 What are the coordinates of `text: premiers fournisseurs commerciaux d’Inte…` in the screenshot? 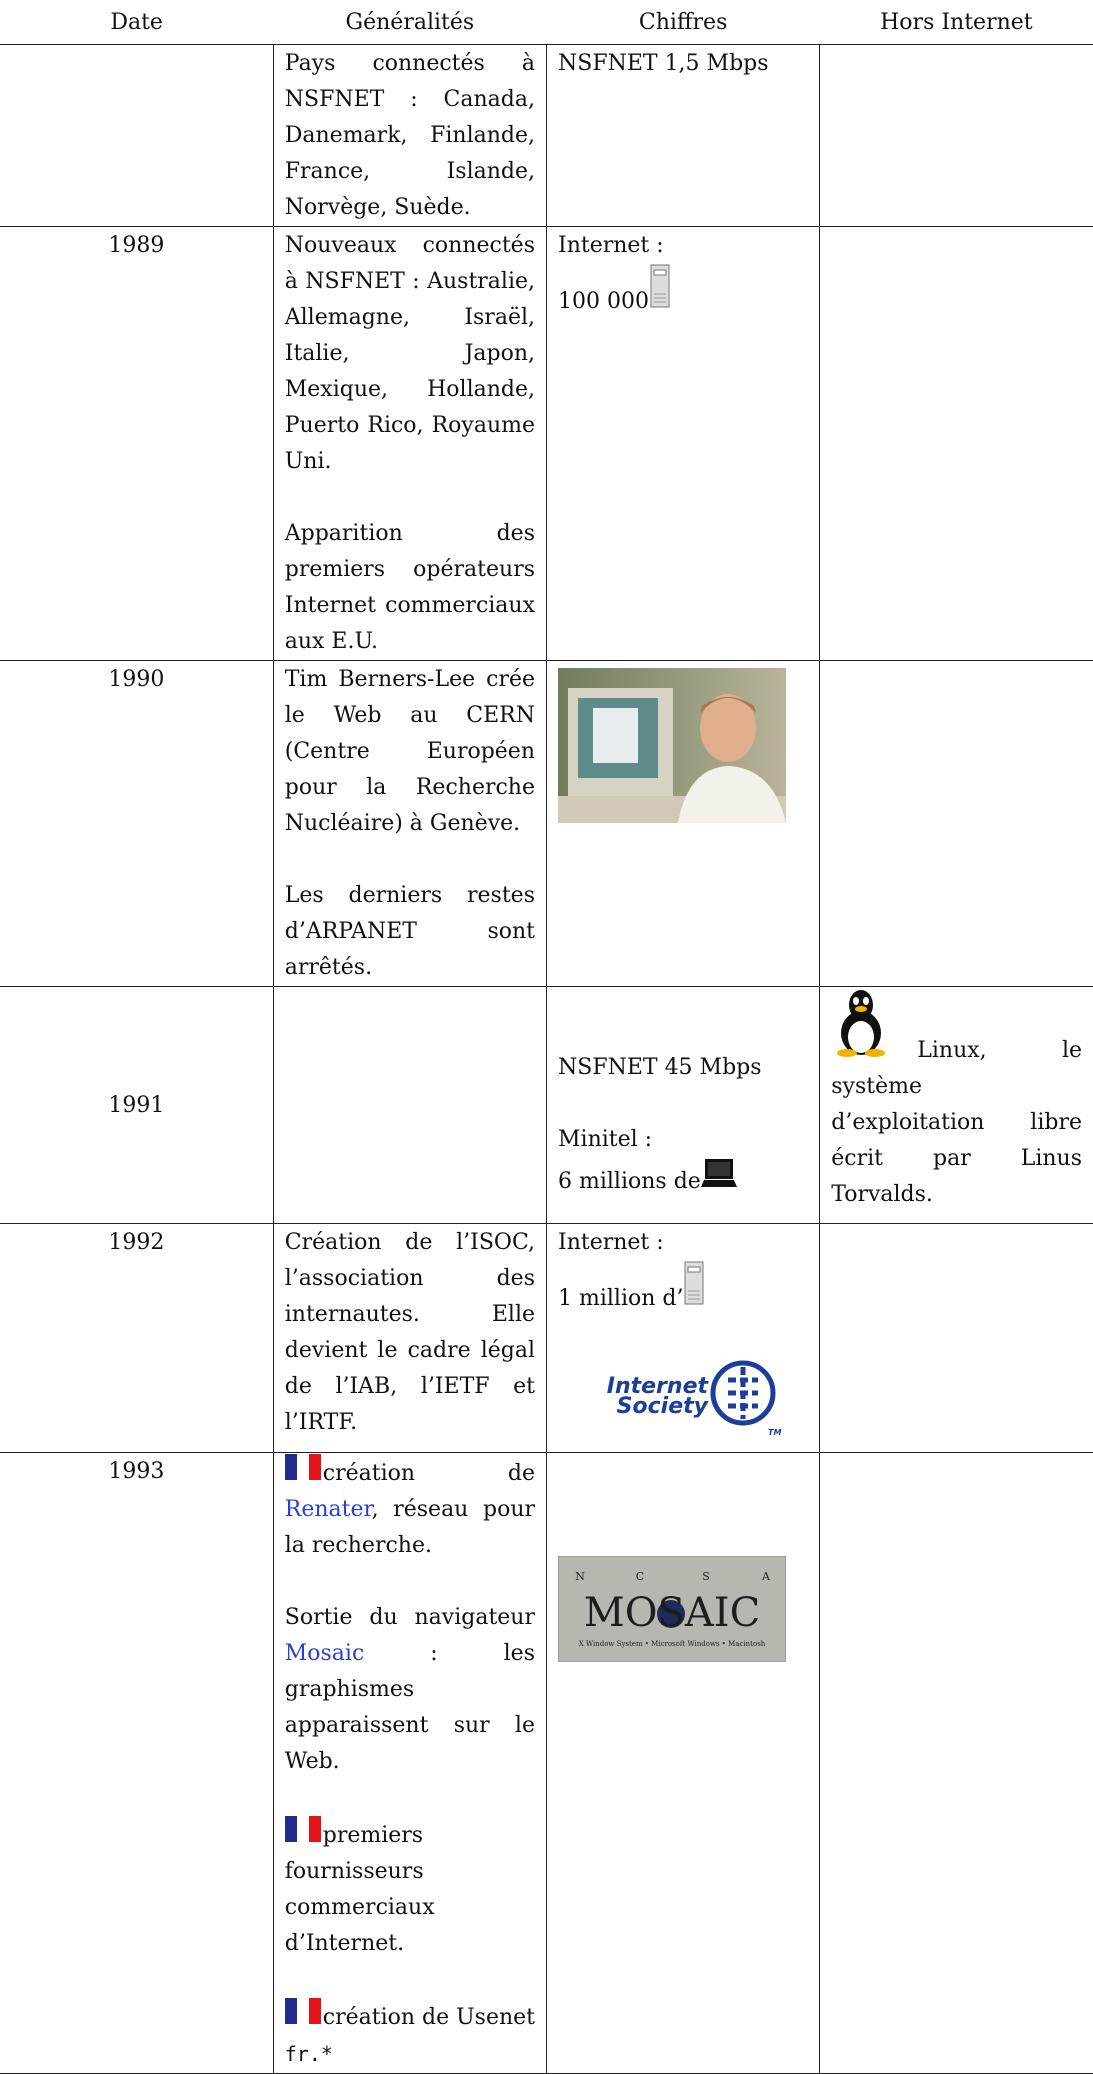 It's located at (359, 1889).